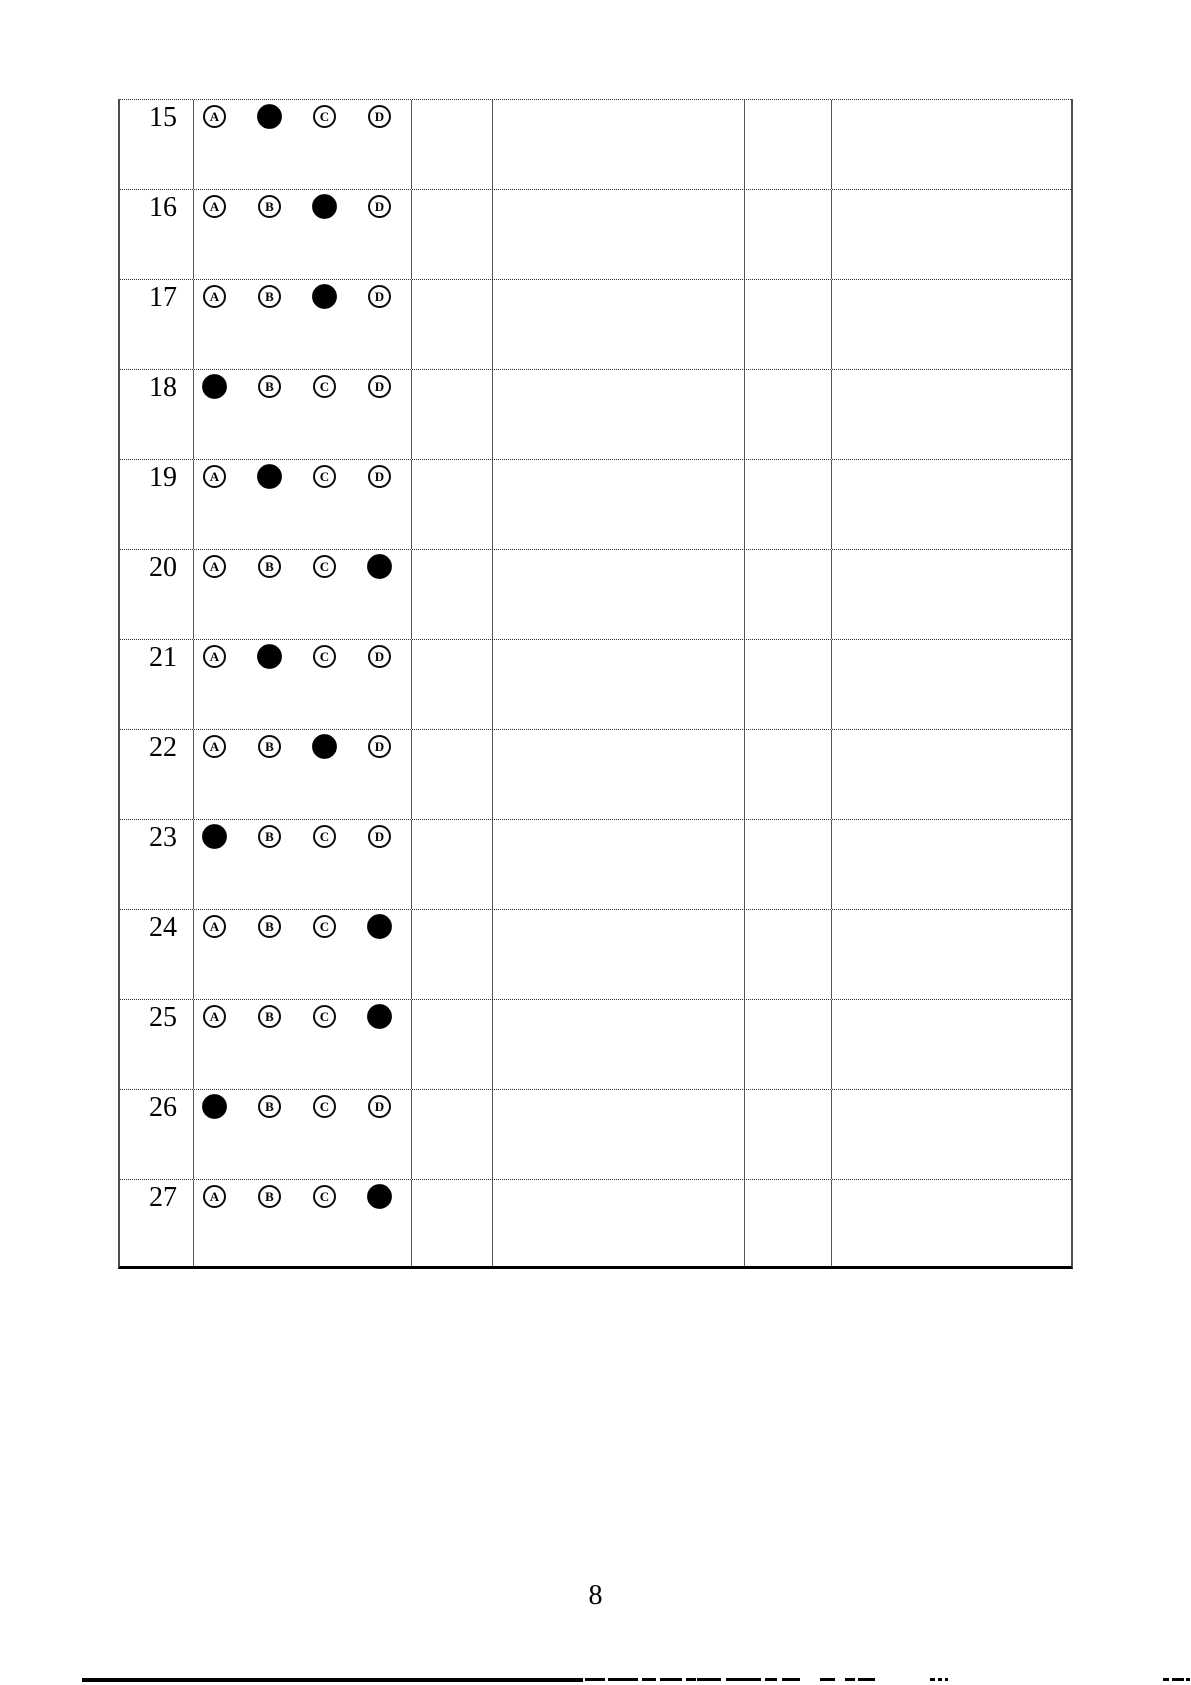 The image size is (1191, 1685). I want to click on table-row: 25 A B C D, so click(595, 1044).